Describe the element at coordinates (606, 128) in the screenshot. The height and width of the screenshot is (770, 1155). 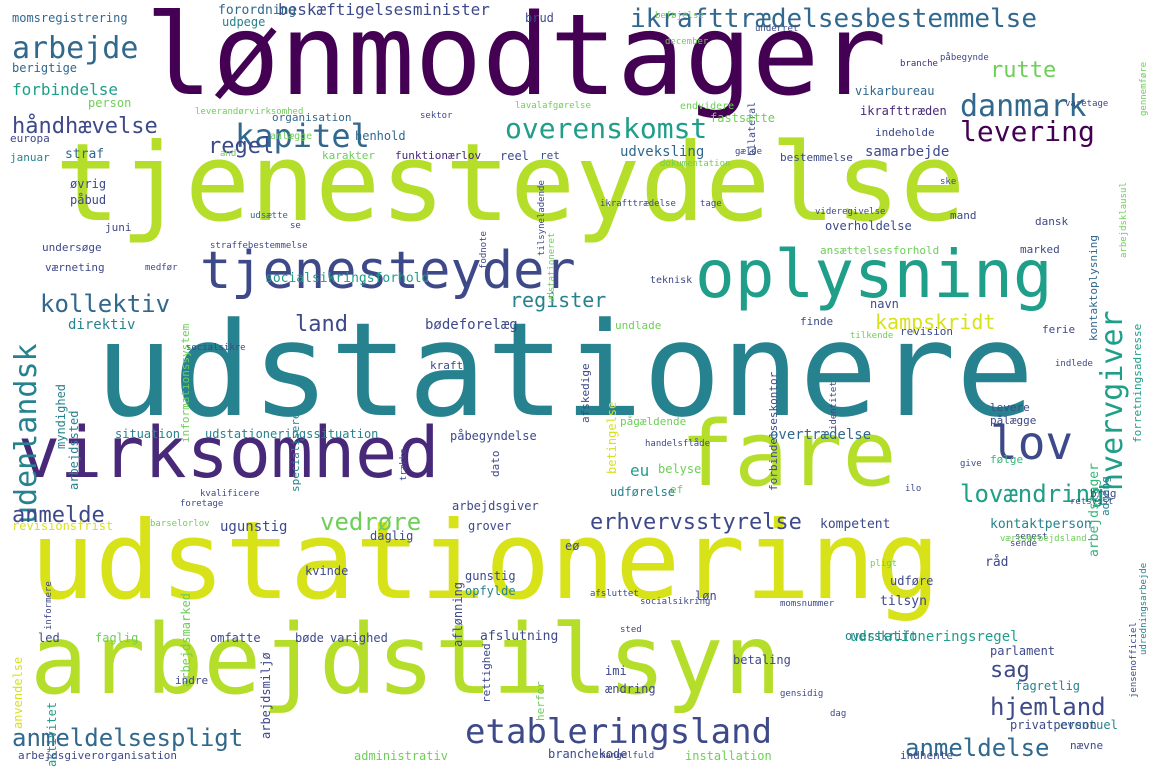
I see `word-16: overenskomst` at that location.